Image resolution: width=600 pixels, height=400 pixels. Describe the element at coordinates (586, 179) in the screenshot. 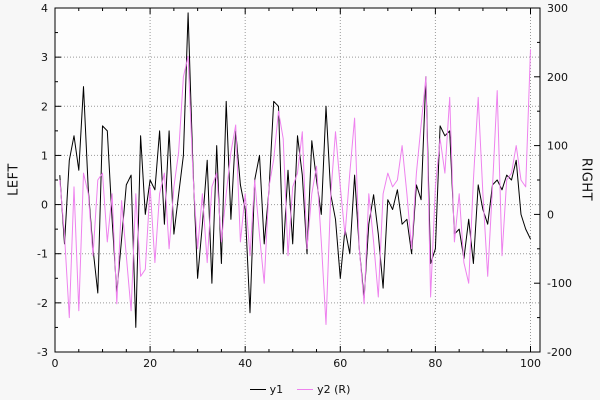

I see `right-axis-title: RIGHT` at that location.